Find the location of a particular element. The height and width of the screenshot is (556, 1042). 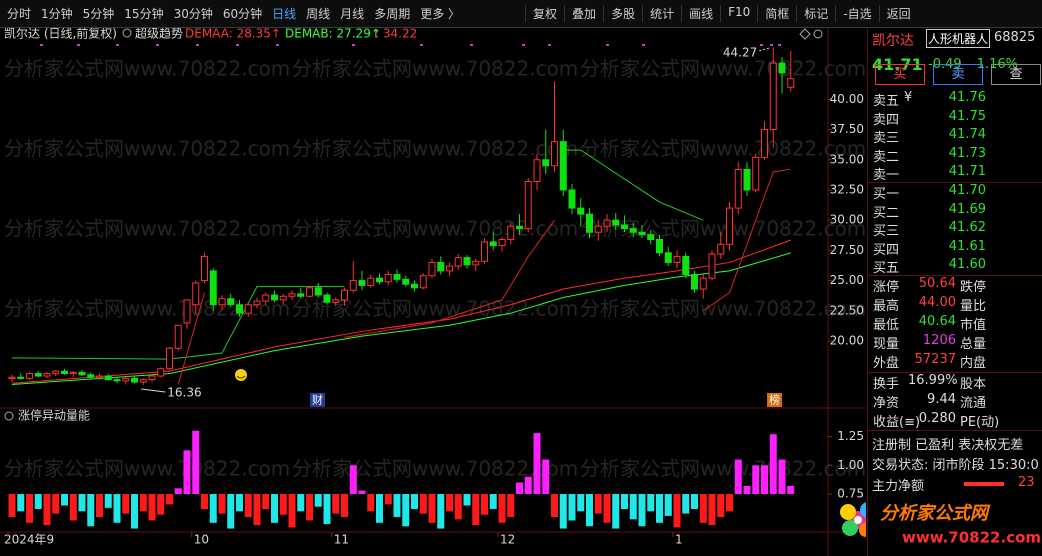

stat-value: 50.64 is located at coordinates (937, 283).